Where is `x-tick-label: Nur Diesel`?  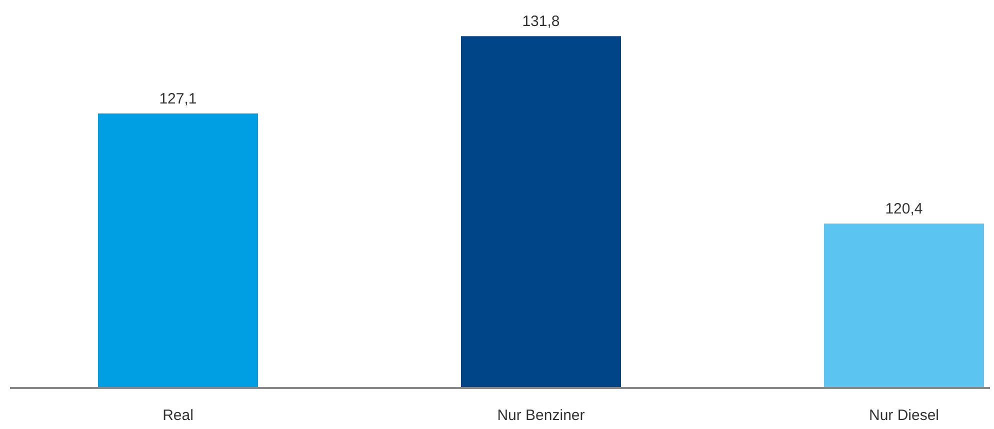
x-tick-label: Nur Diesel is located at coordinates (904, 415).